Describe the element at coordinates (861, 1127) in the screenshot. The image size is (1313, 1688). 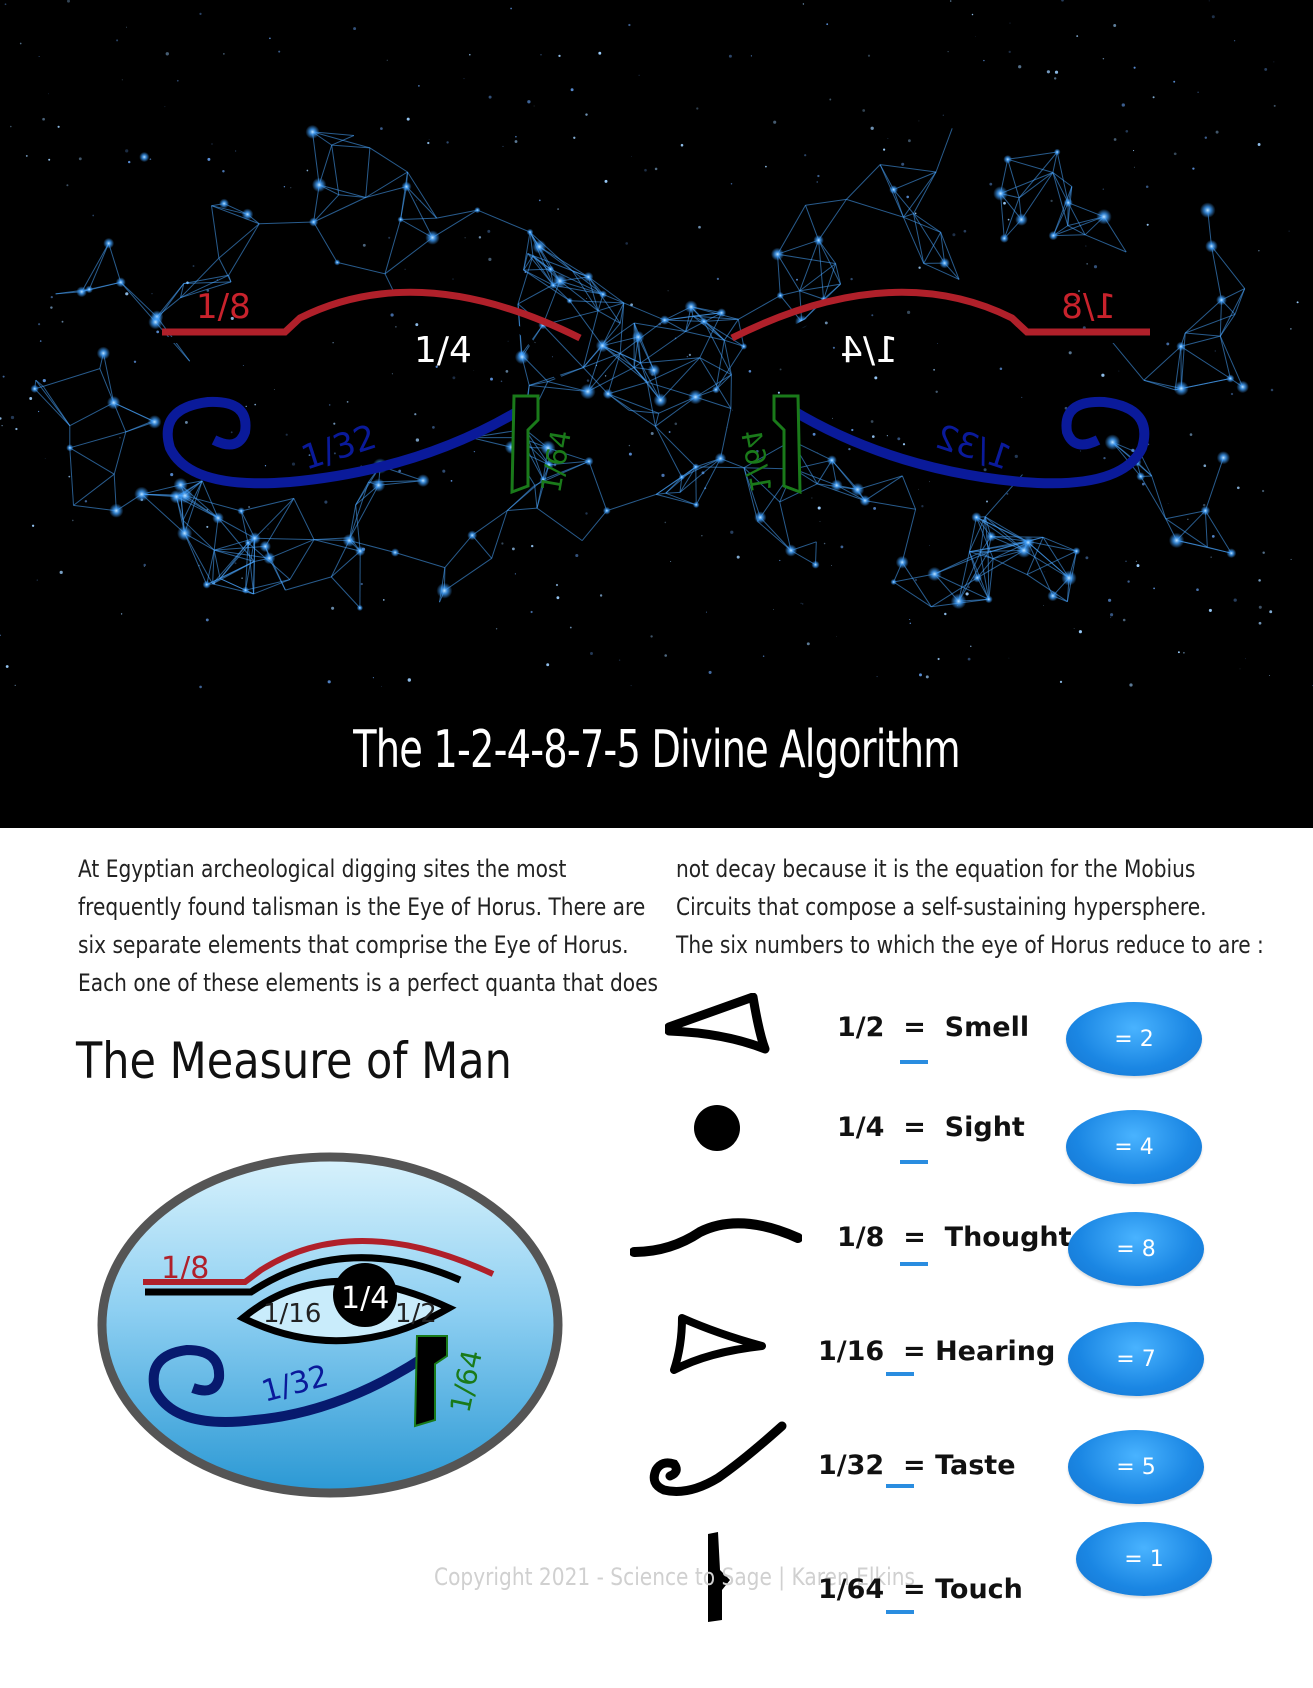
I see `fraction-label: 1/4` at that location.